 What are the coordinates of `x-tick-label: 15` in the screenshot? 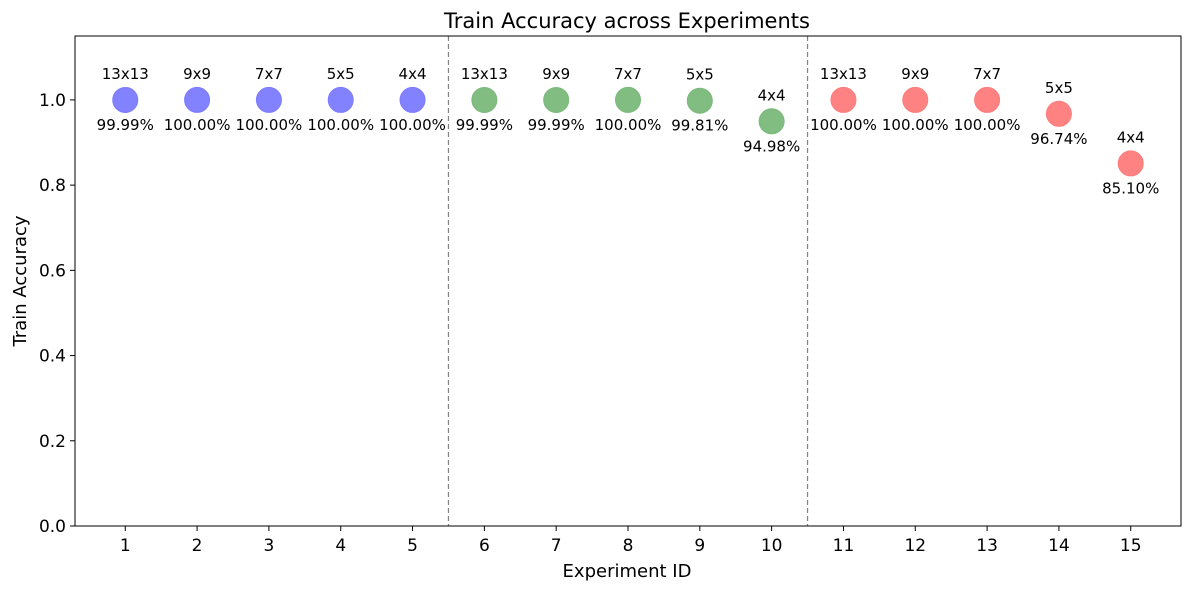 It's located at (1131, 546).